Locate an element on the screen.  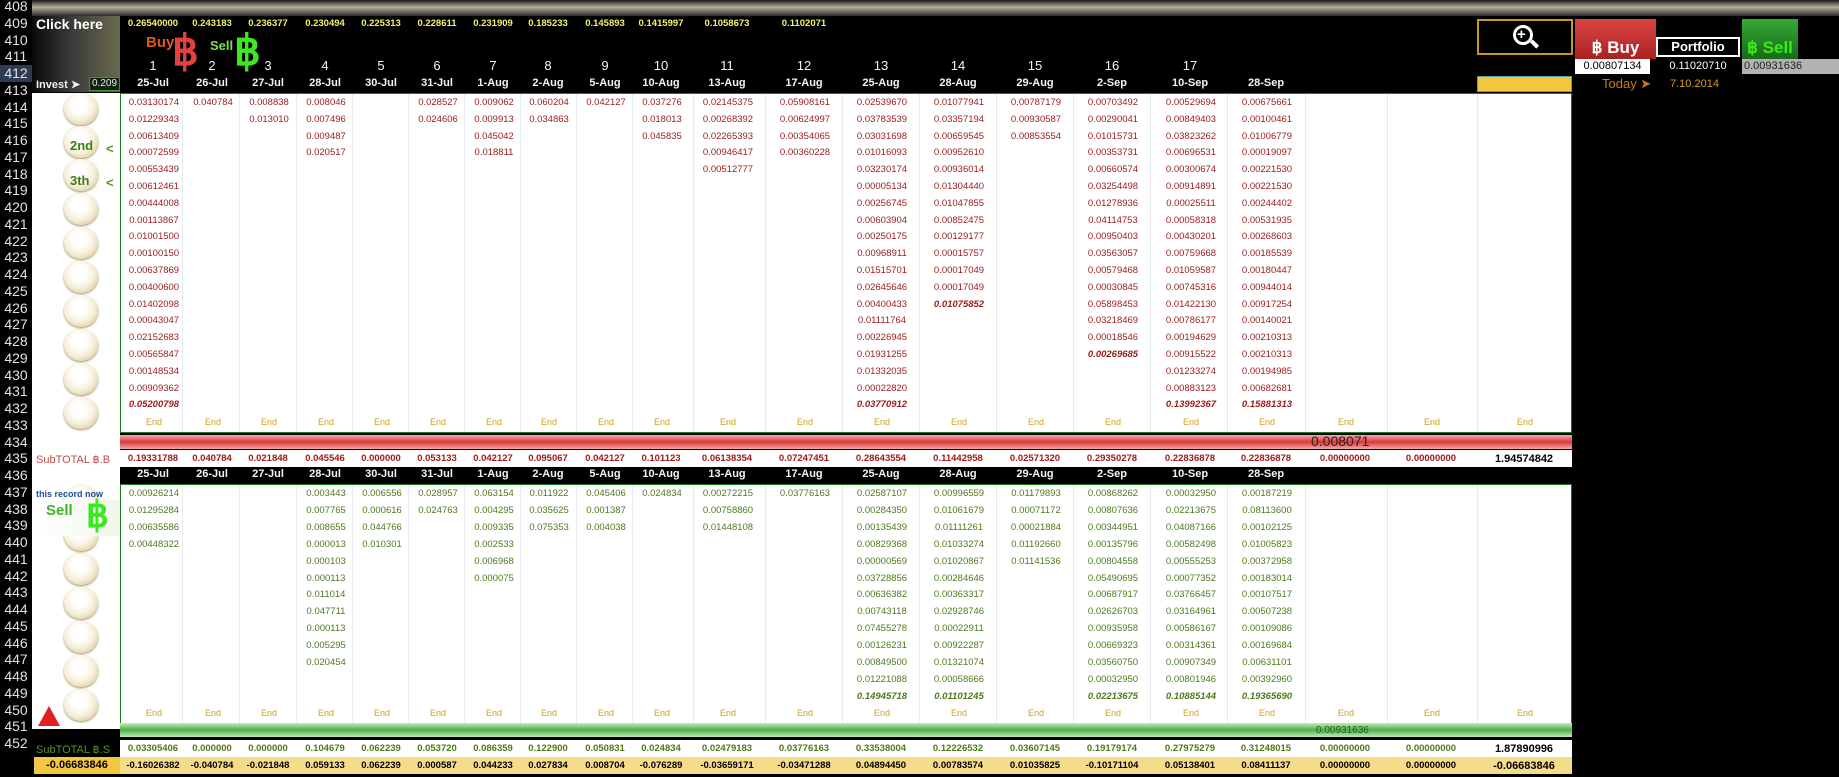
sell-button: ฿ Sell is located at coordinates (1770, 39).